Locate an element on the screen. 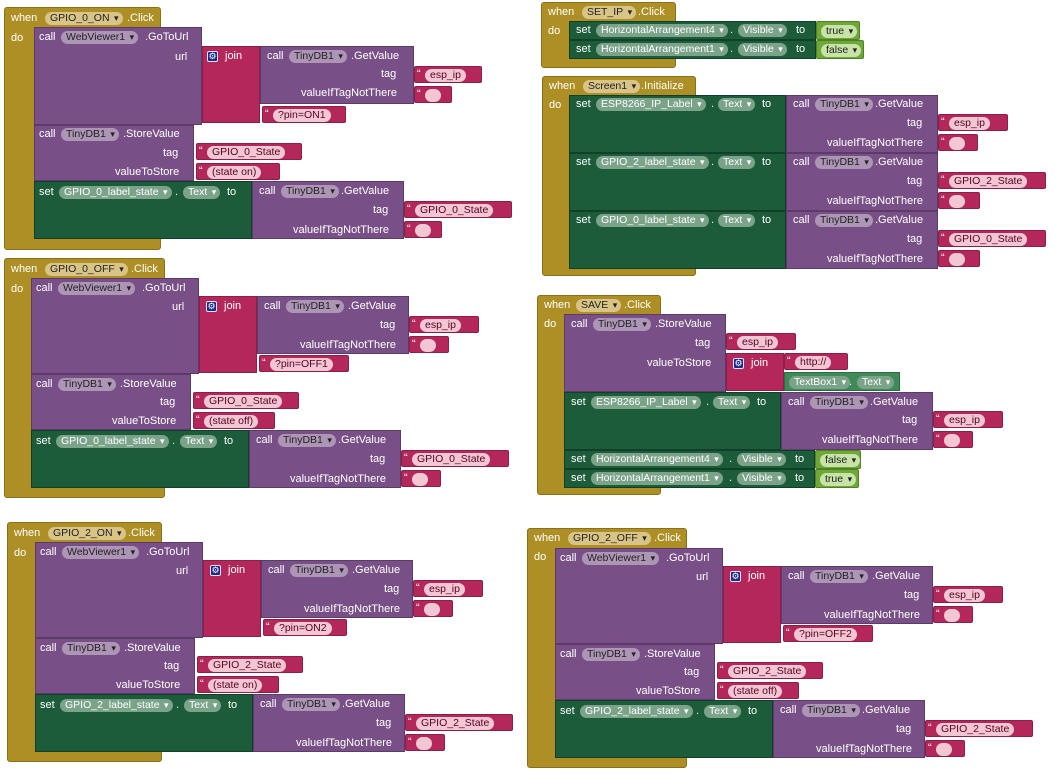 The height and width of the screenshot is (773, 1055). set-visible-block: set HorizontalArrangement4 . Visible to is located at coordinates (692, 30).